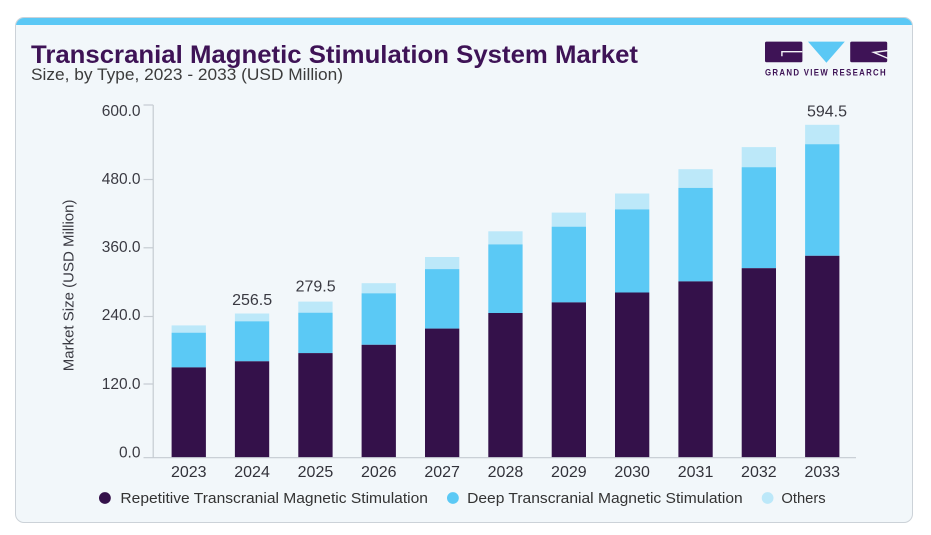  I want to click on svg-text: 240.0, so click(121, 315).